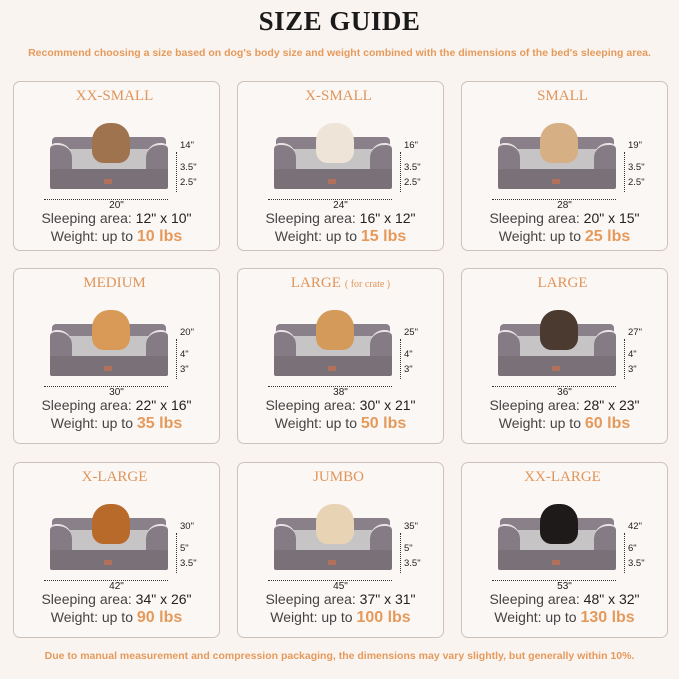 Image resolution: width=679 pixels, height=679 pixels. What do you see at coordinates (411, 332) in the screenshot?
I see `total-height: 25"` at bounding box center [411, 332].